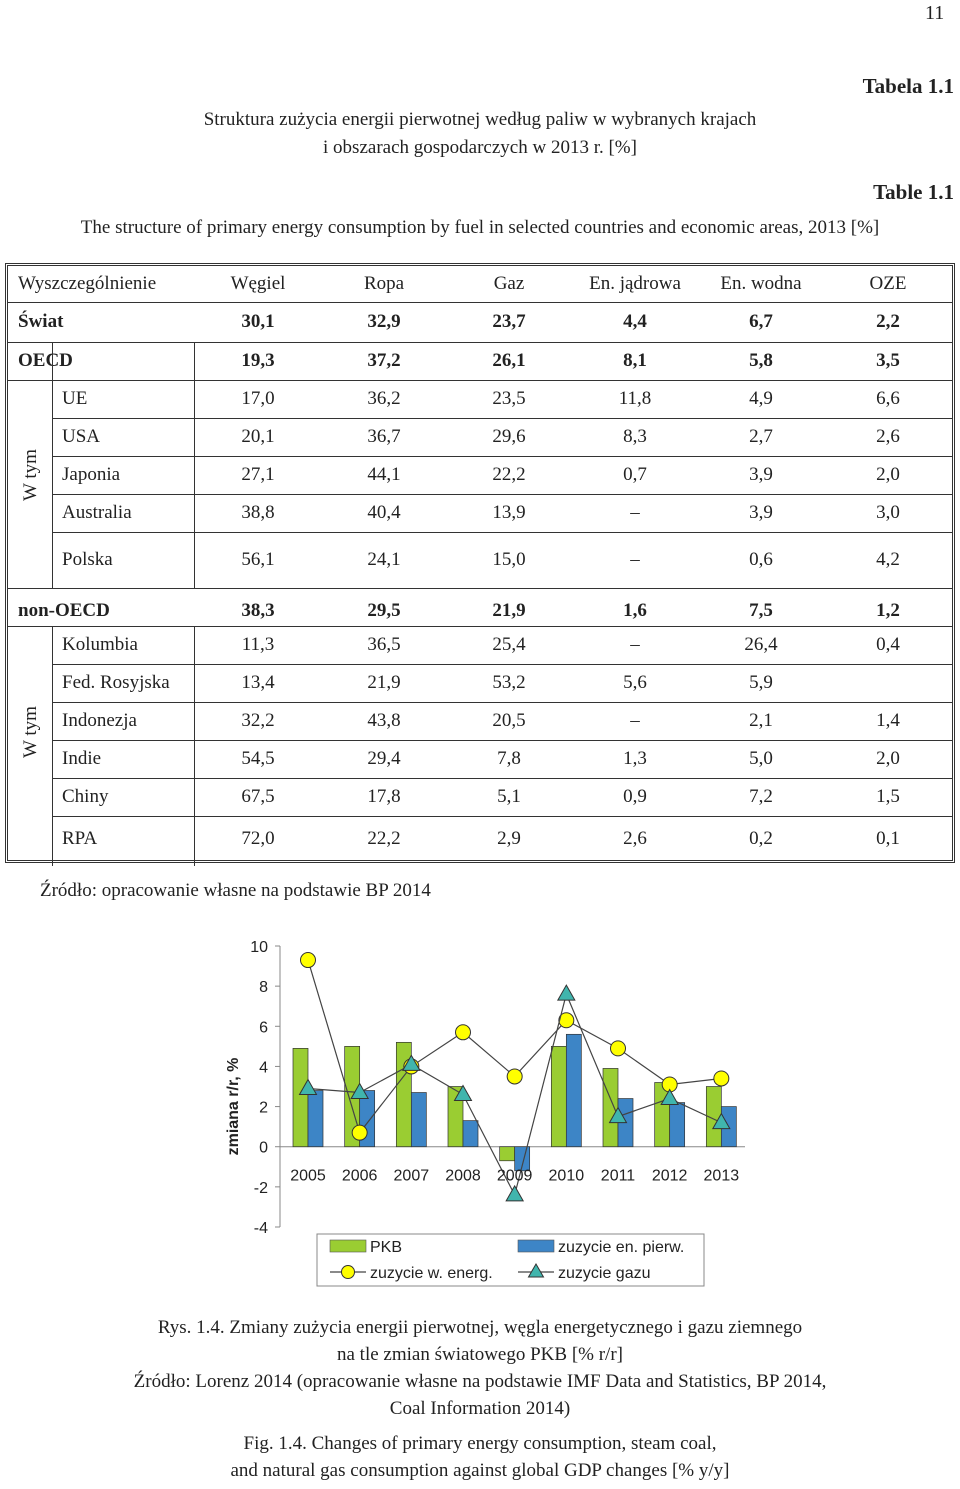 The height and width of the screenshot is (1489, 960). Describe the element at coordinates (480, 721) in the screenshot. I see `table-row: Indonezja 32,2 43,8 20,5 – 2,1 1,4` at that location.